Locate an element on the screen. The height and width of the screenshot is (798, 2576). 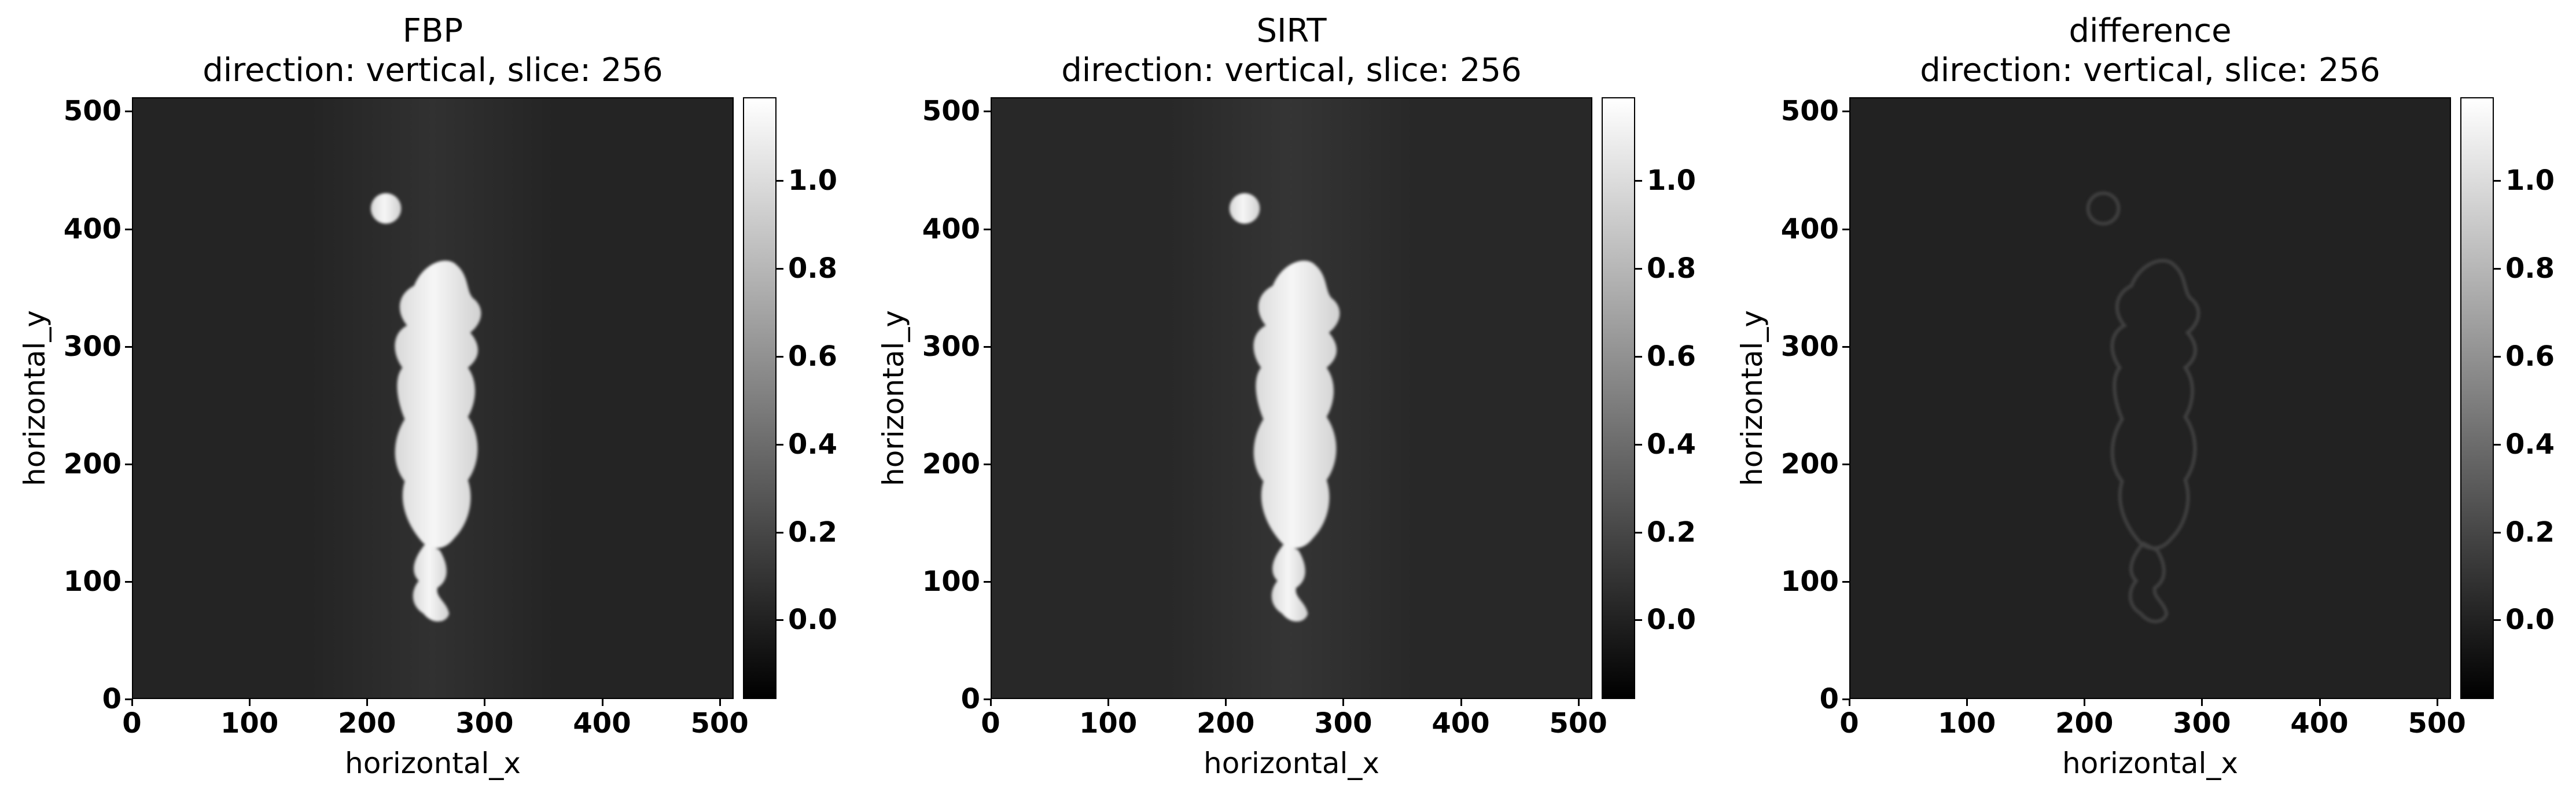
colorbar-tick-label: 0.0 is located at coordinates (2530, 620).